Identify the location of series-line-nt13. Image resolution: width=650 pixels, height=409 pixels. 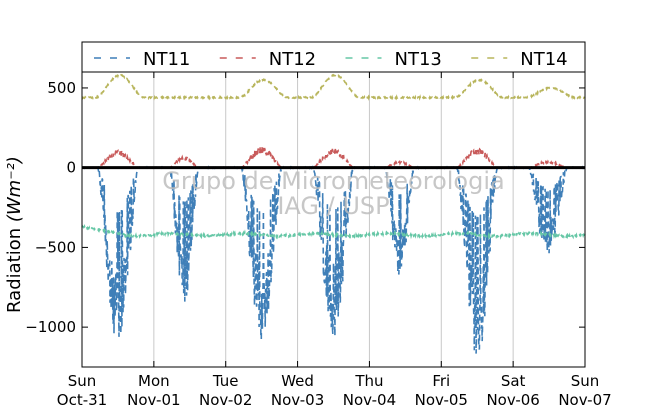
(333, 231).